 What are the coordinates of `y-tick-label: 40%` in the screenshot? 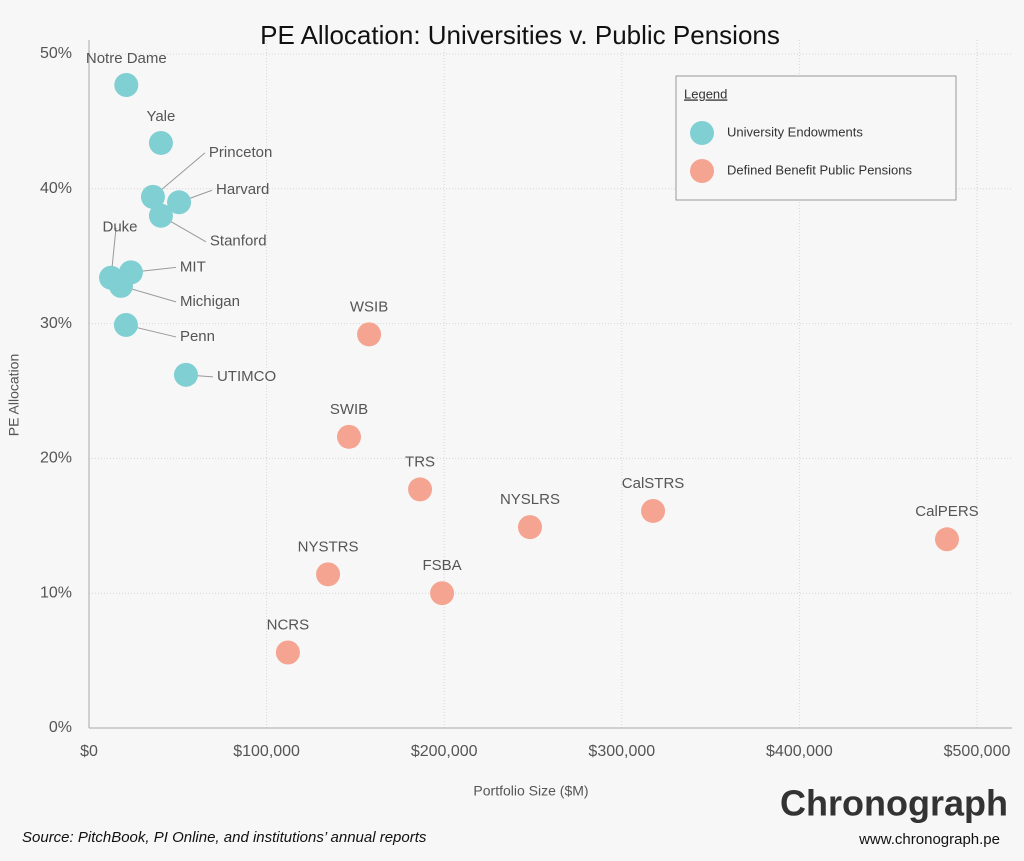 It's located at (56, 188).